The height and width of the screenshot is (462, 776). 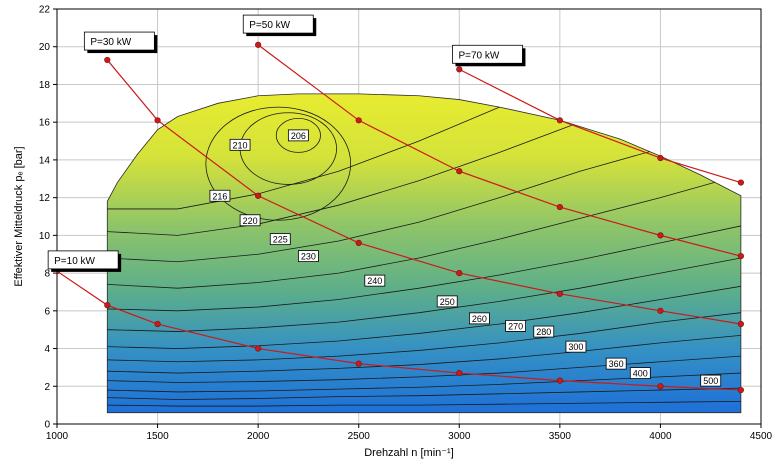 I want to click on contour-label-text: 230, so click(x=308, y=257).